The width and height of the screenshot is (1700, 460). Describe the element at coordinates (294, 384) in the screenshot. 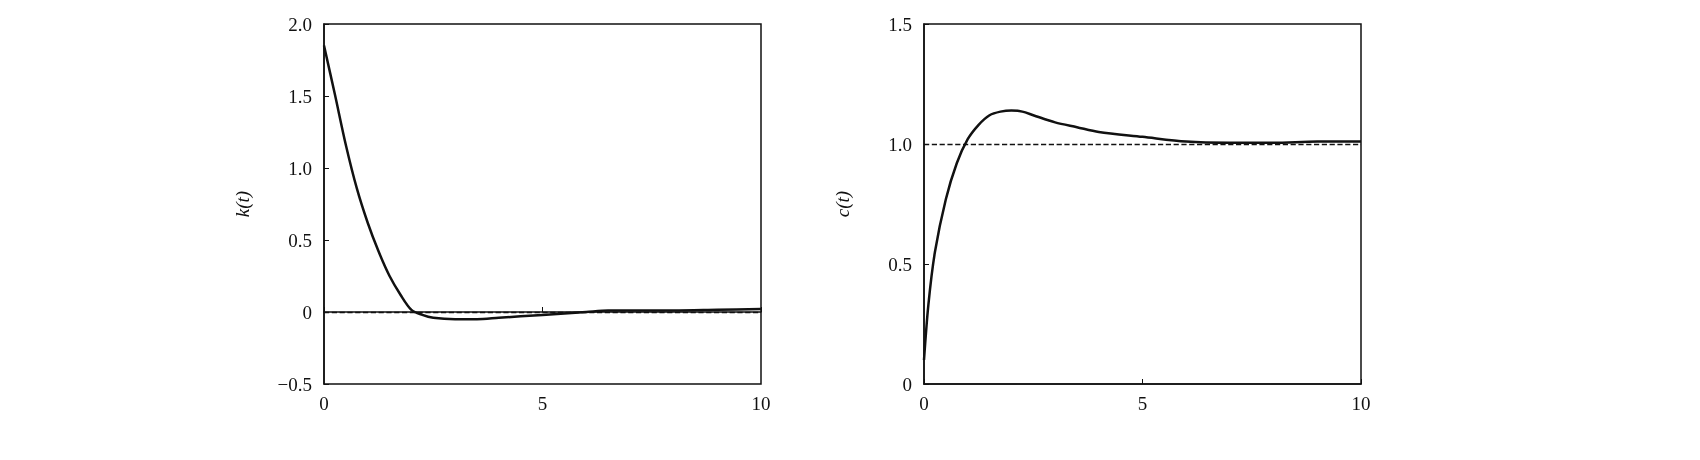

I see `y-tick-label: −0.5` at that location.